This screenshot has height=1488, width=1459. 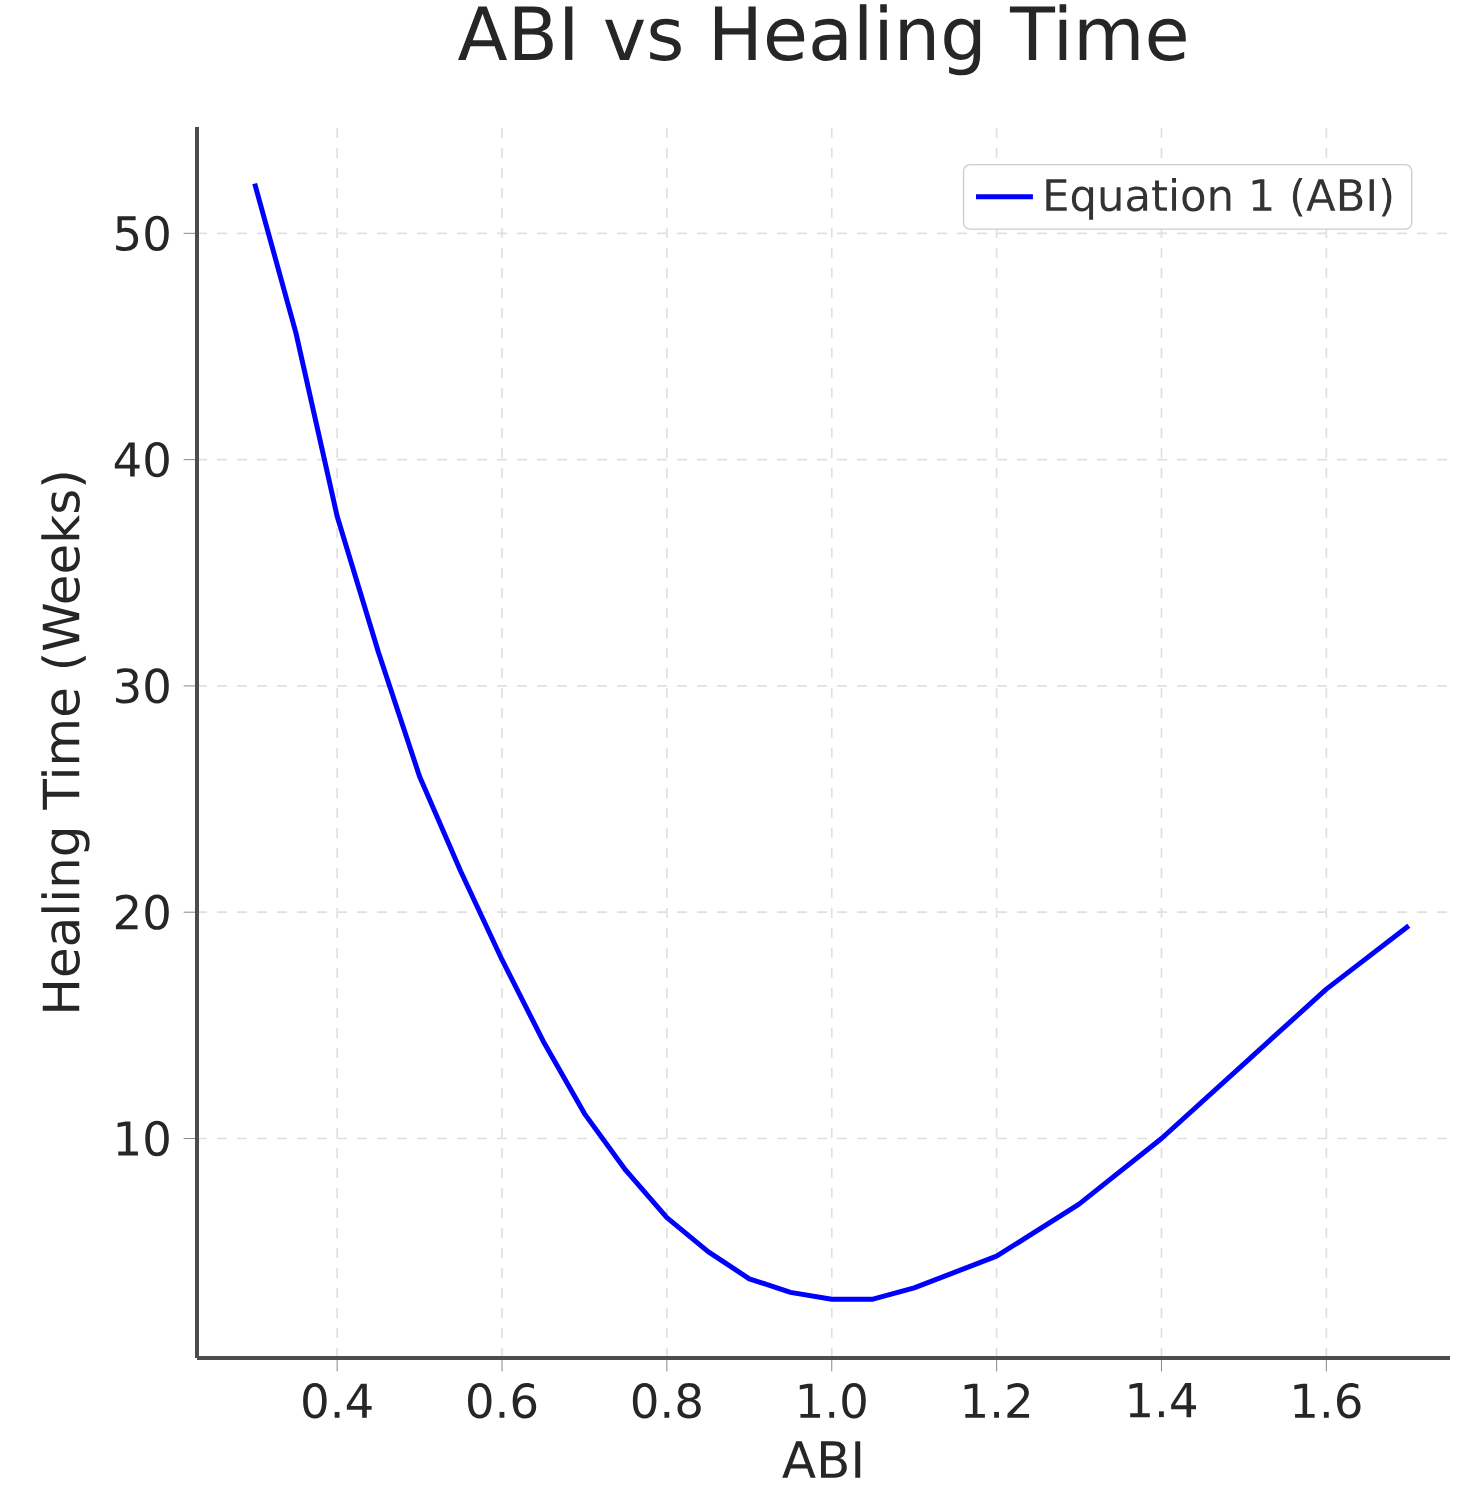 What do you see at coordinates (821, 1459) in the screenshot?
I see `x-axis-title: ABI` at bounding box center [821, 1459].